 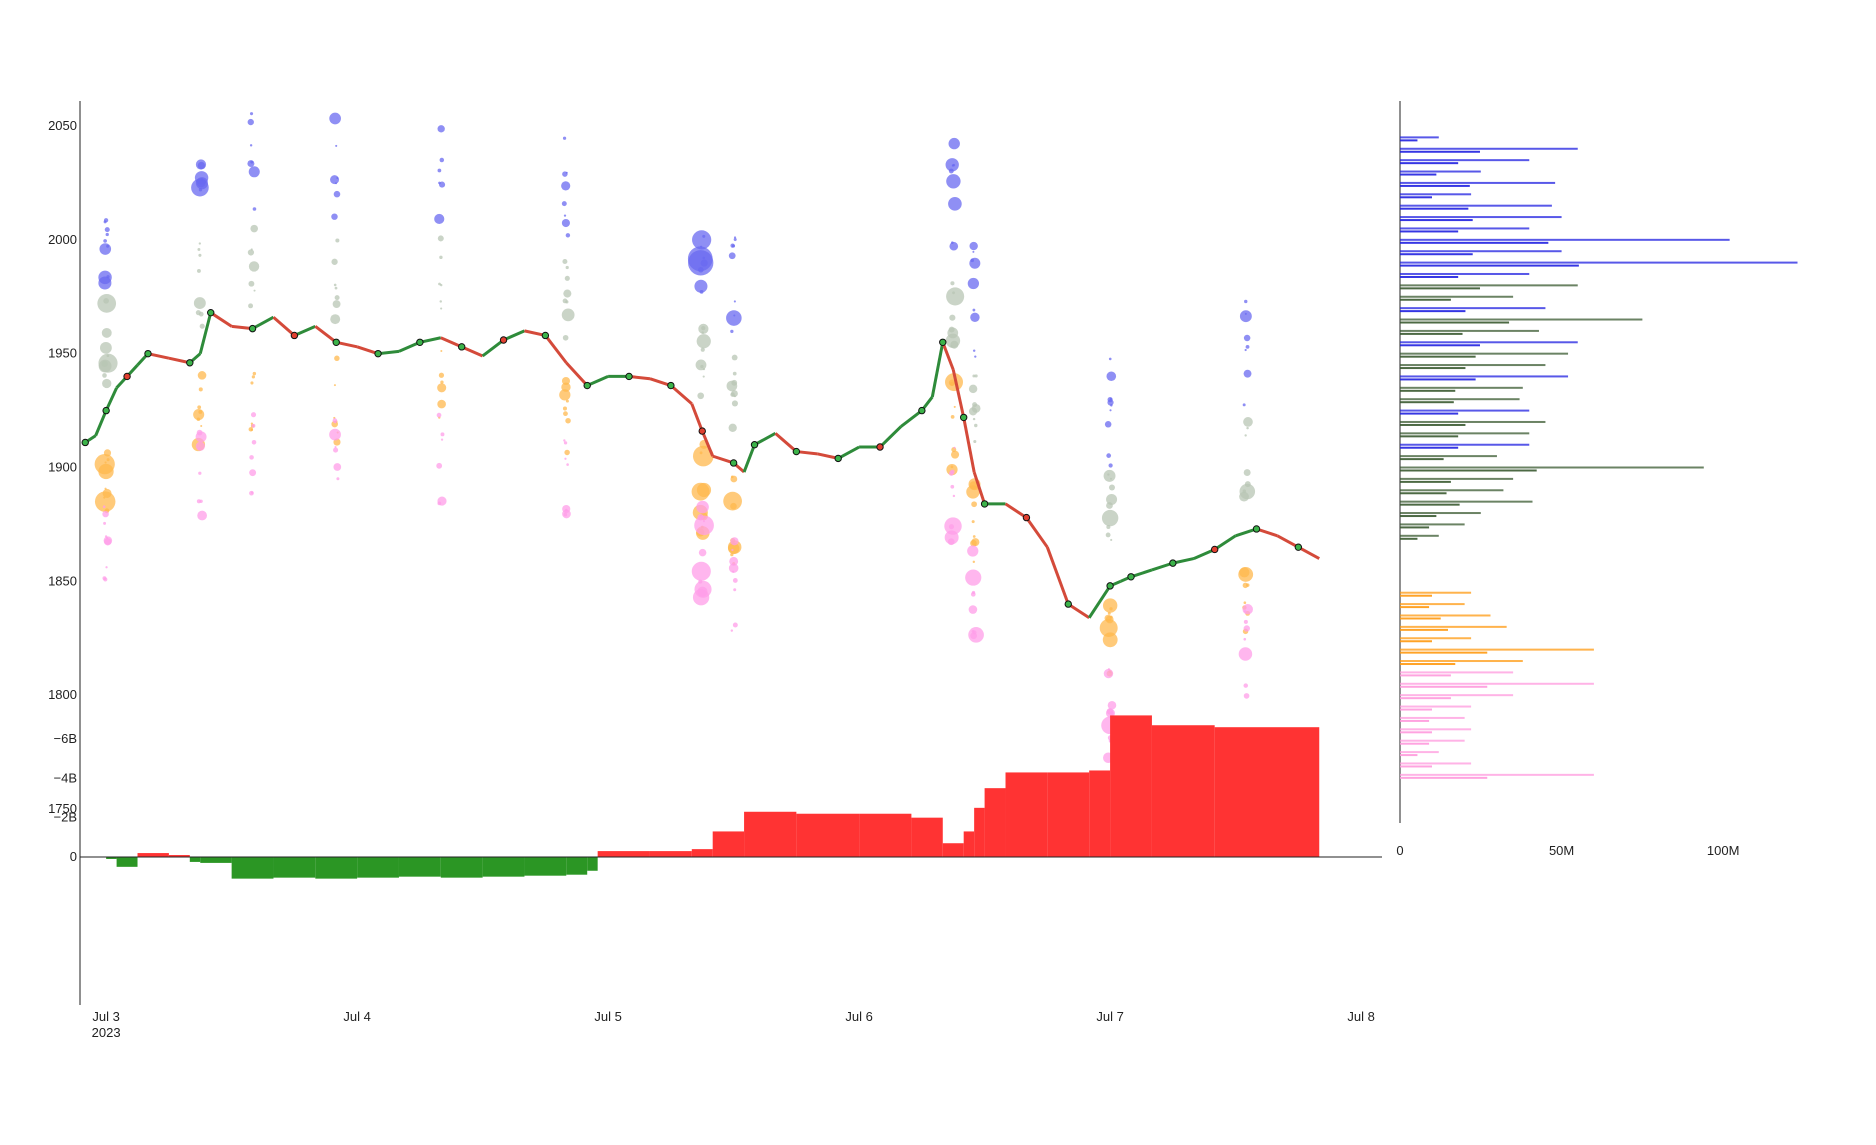 I want to click on price-y-tick-label: 2050, so click(x=62, y=125).